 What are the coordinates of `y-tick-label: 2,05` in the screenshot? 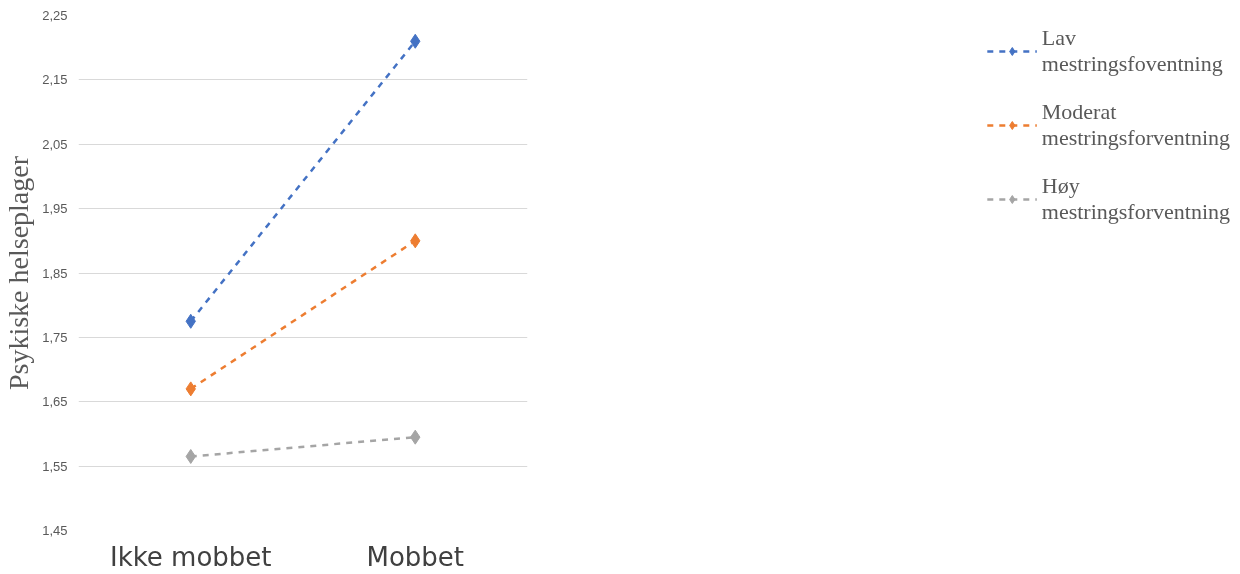 It's located at (55, 144).